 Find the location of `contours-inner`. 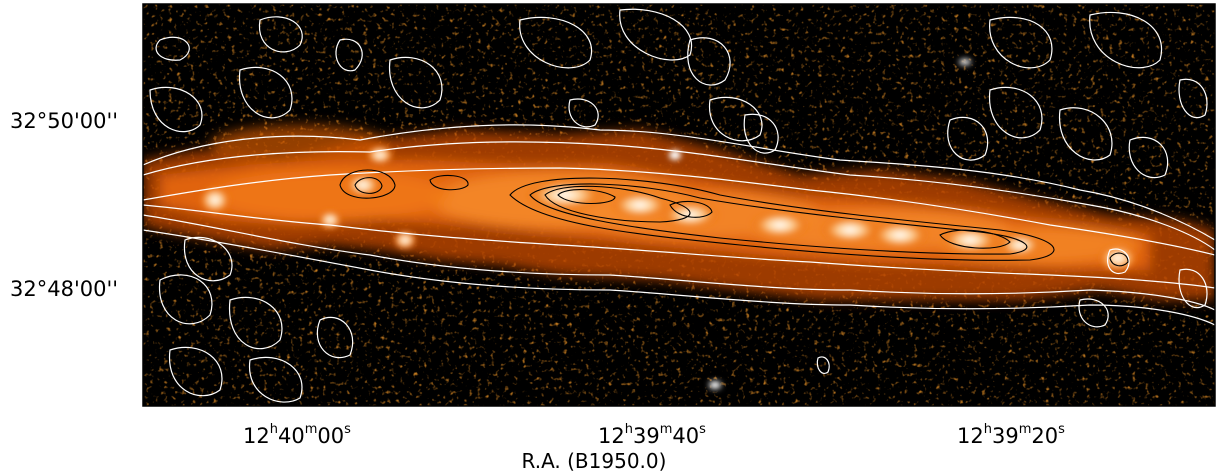

contours-inner is located at coordinates (734, 218).